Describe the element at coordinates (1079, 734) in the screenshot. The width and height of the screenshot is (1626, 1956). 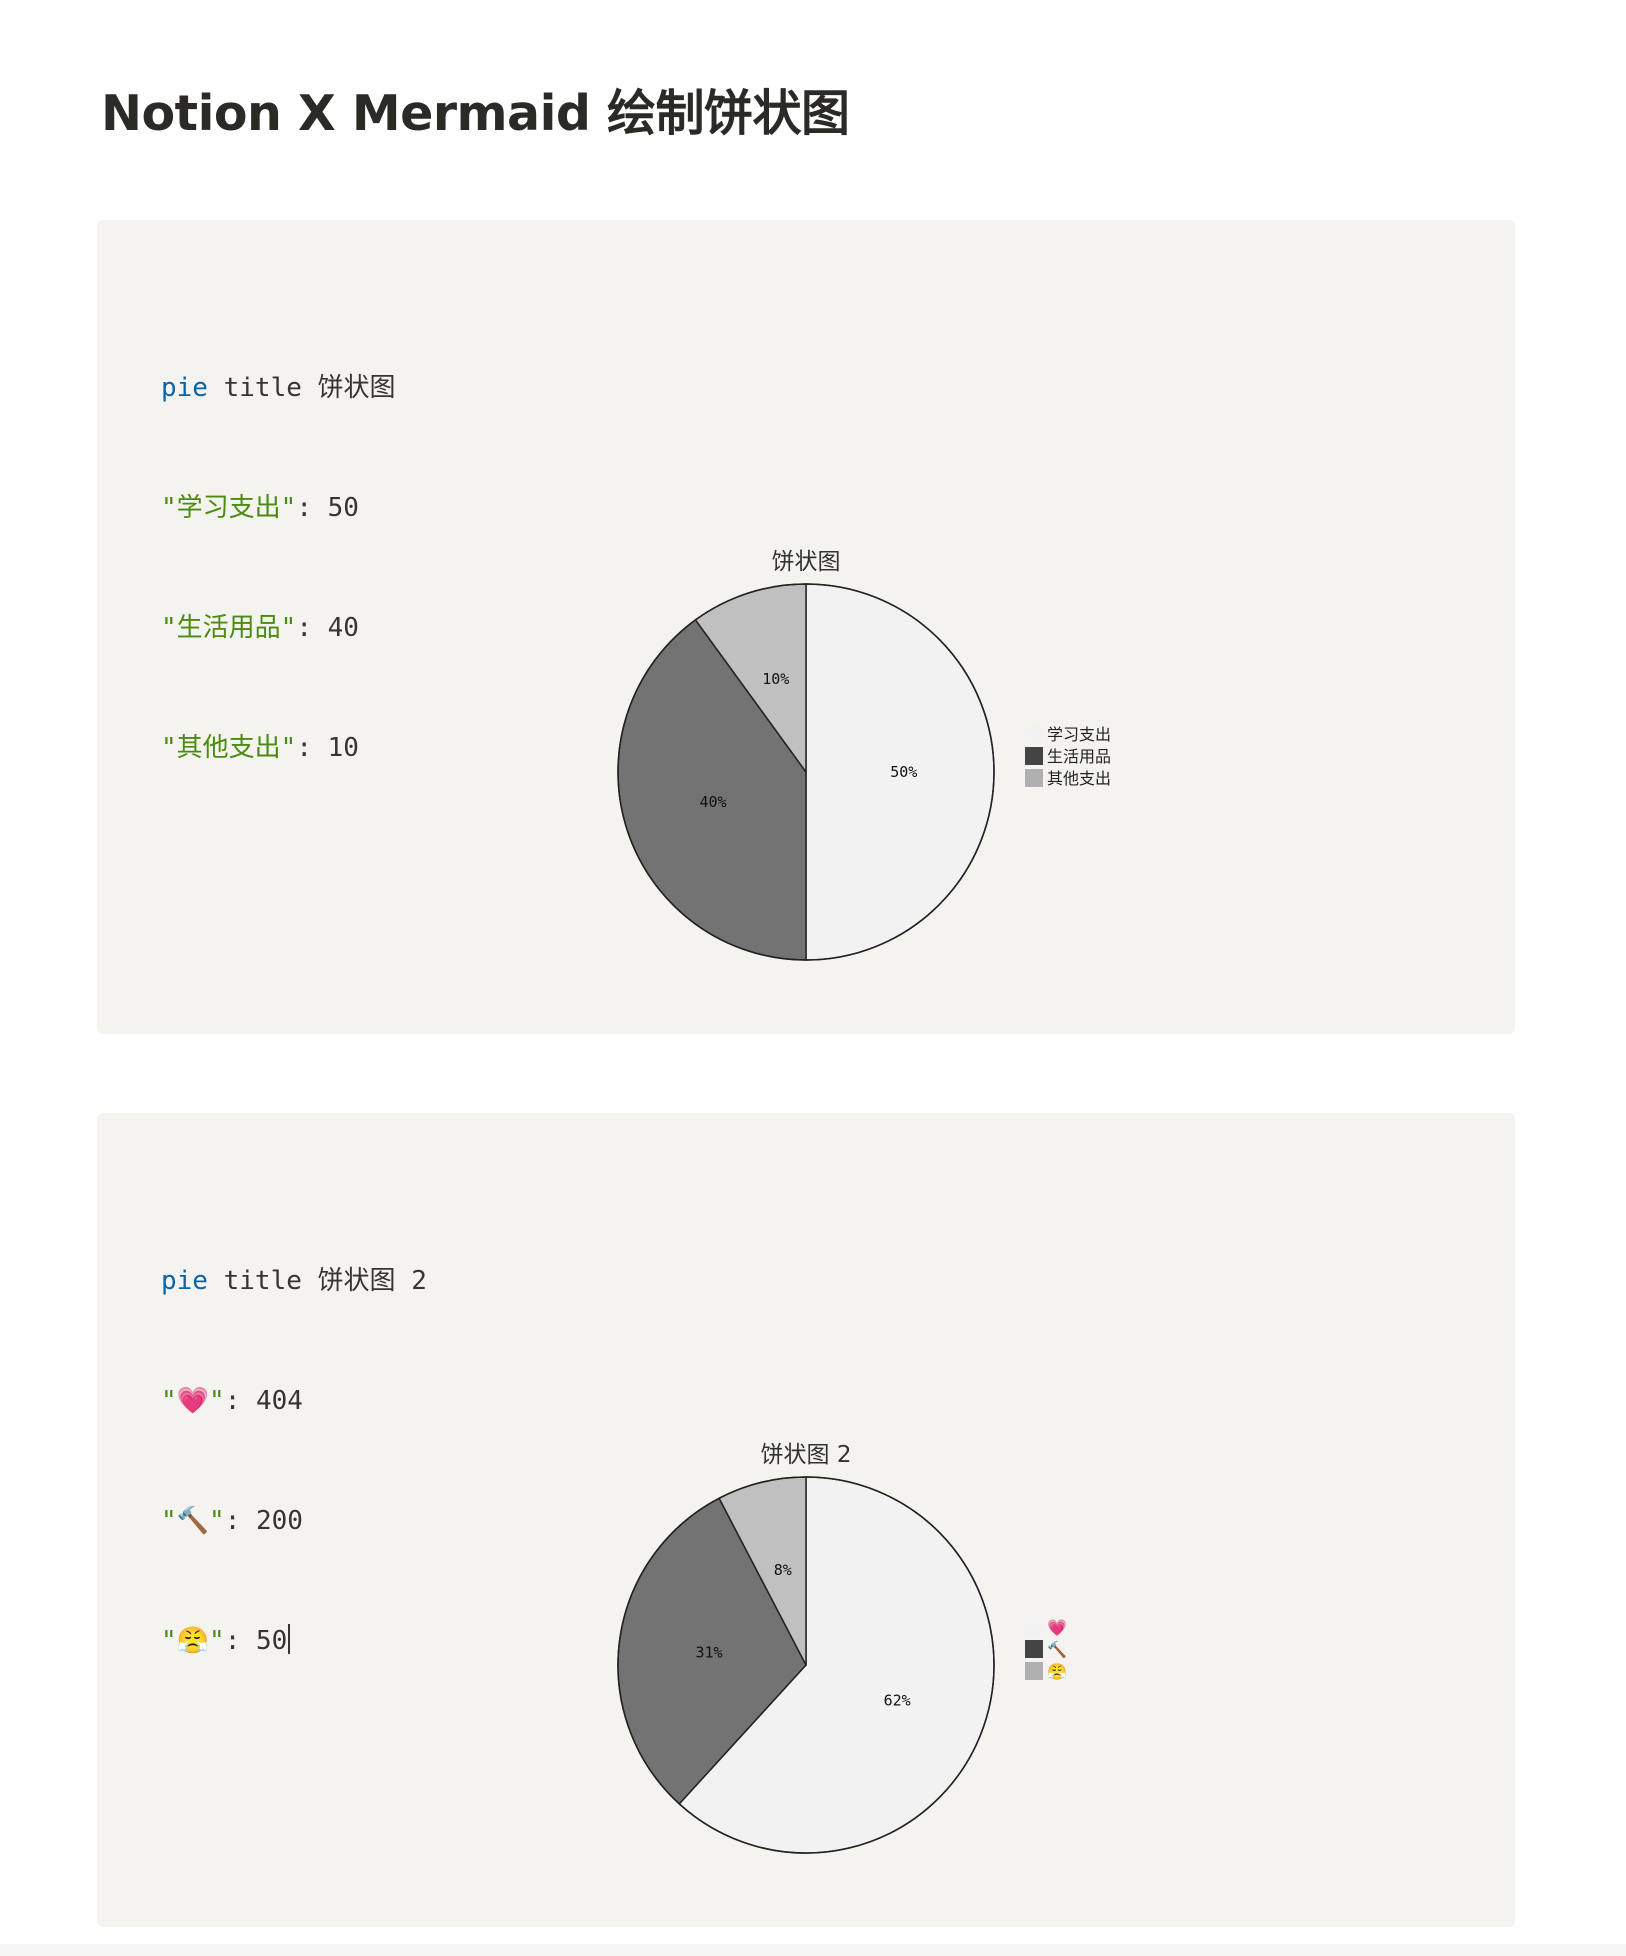
I see `legend-label: 学习支出` at that location.